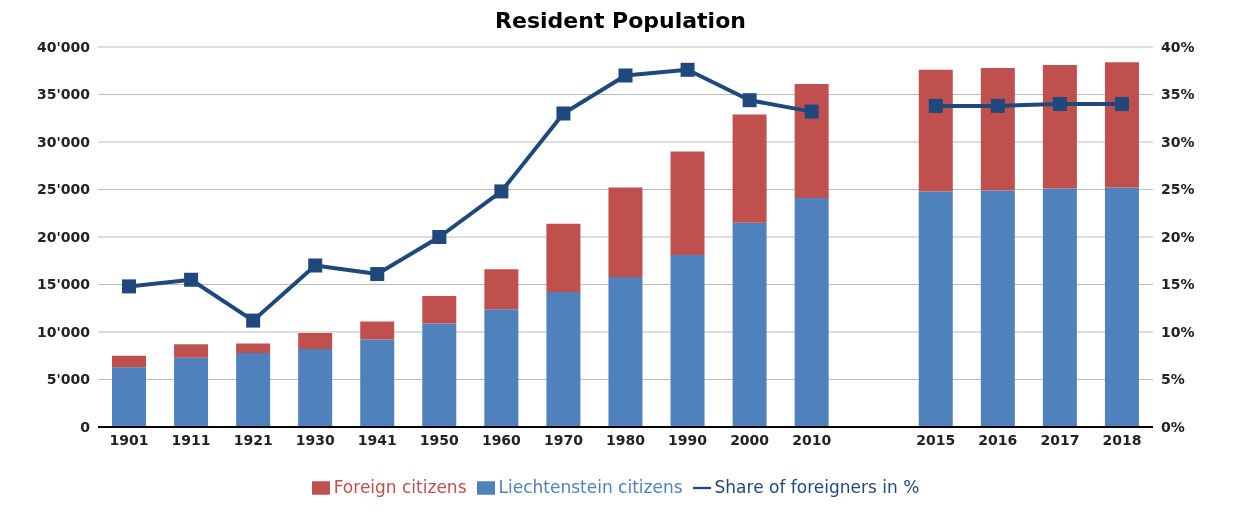  I want to click on x-tick-label: 1921, so click(253, 439).